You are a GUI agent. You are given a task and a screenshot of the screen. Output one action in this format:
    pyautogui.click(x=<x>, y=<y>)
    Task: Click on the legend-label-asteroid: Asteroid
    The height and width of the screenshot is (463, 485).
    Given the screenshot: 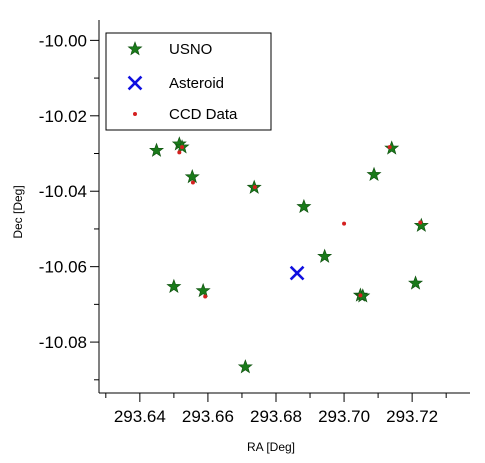 What is the action you would take?
    pyautogui.click(x=196, y=83)
    